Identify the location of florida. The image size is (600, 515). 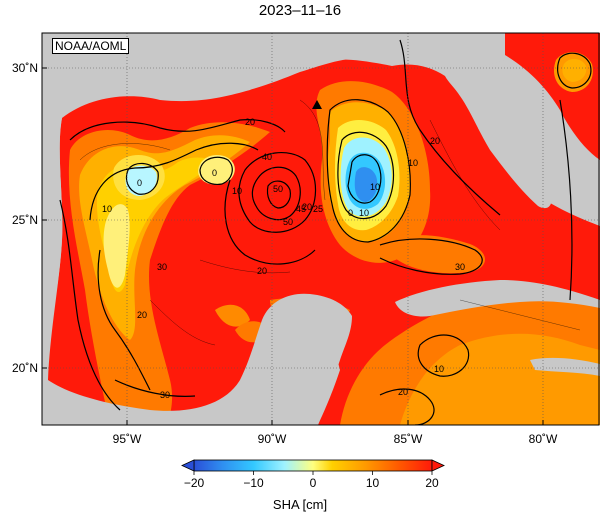
(498, 128).